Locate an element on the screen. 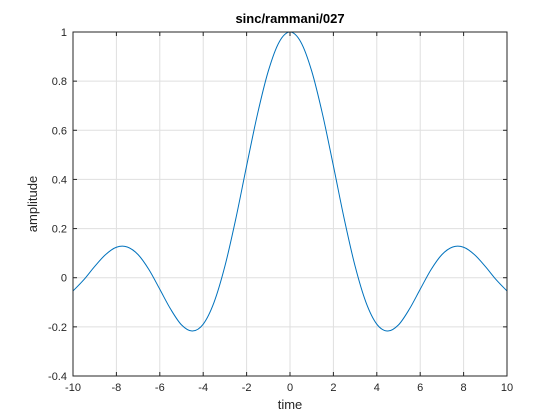 This screenshot has width=560, height=420. x-tick-label: -6 is located at coordinates (160, 388).